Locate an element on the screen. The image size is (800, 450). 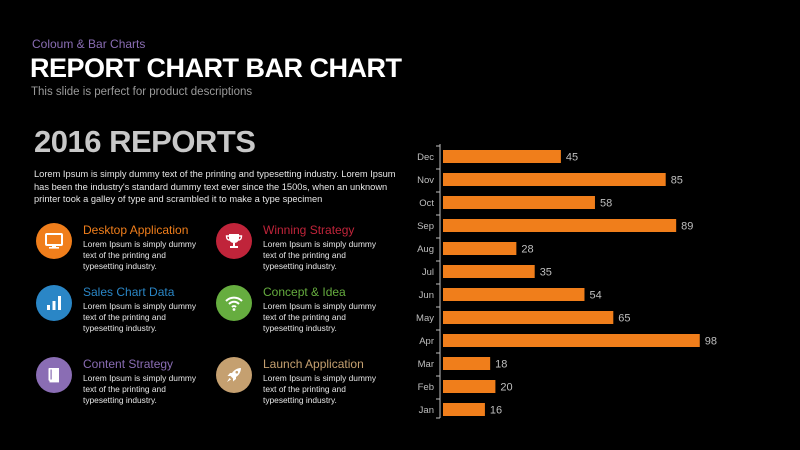
y-tick-label: Feb is located at coordinates (426, 387).